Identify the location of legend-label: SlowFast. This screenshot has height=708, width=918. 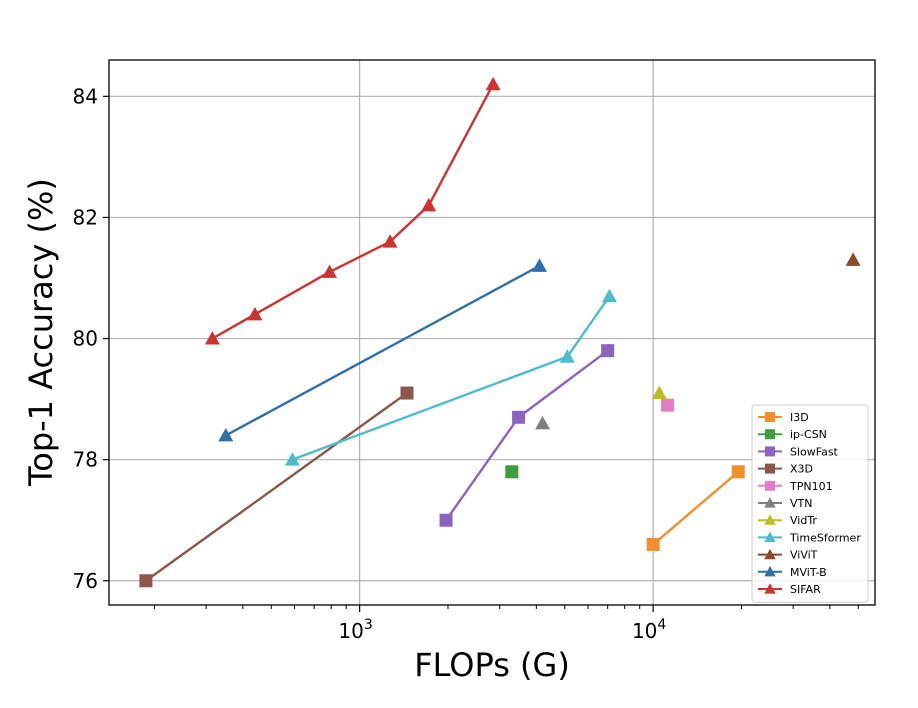
(814, 451).